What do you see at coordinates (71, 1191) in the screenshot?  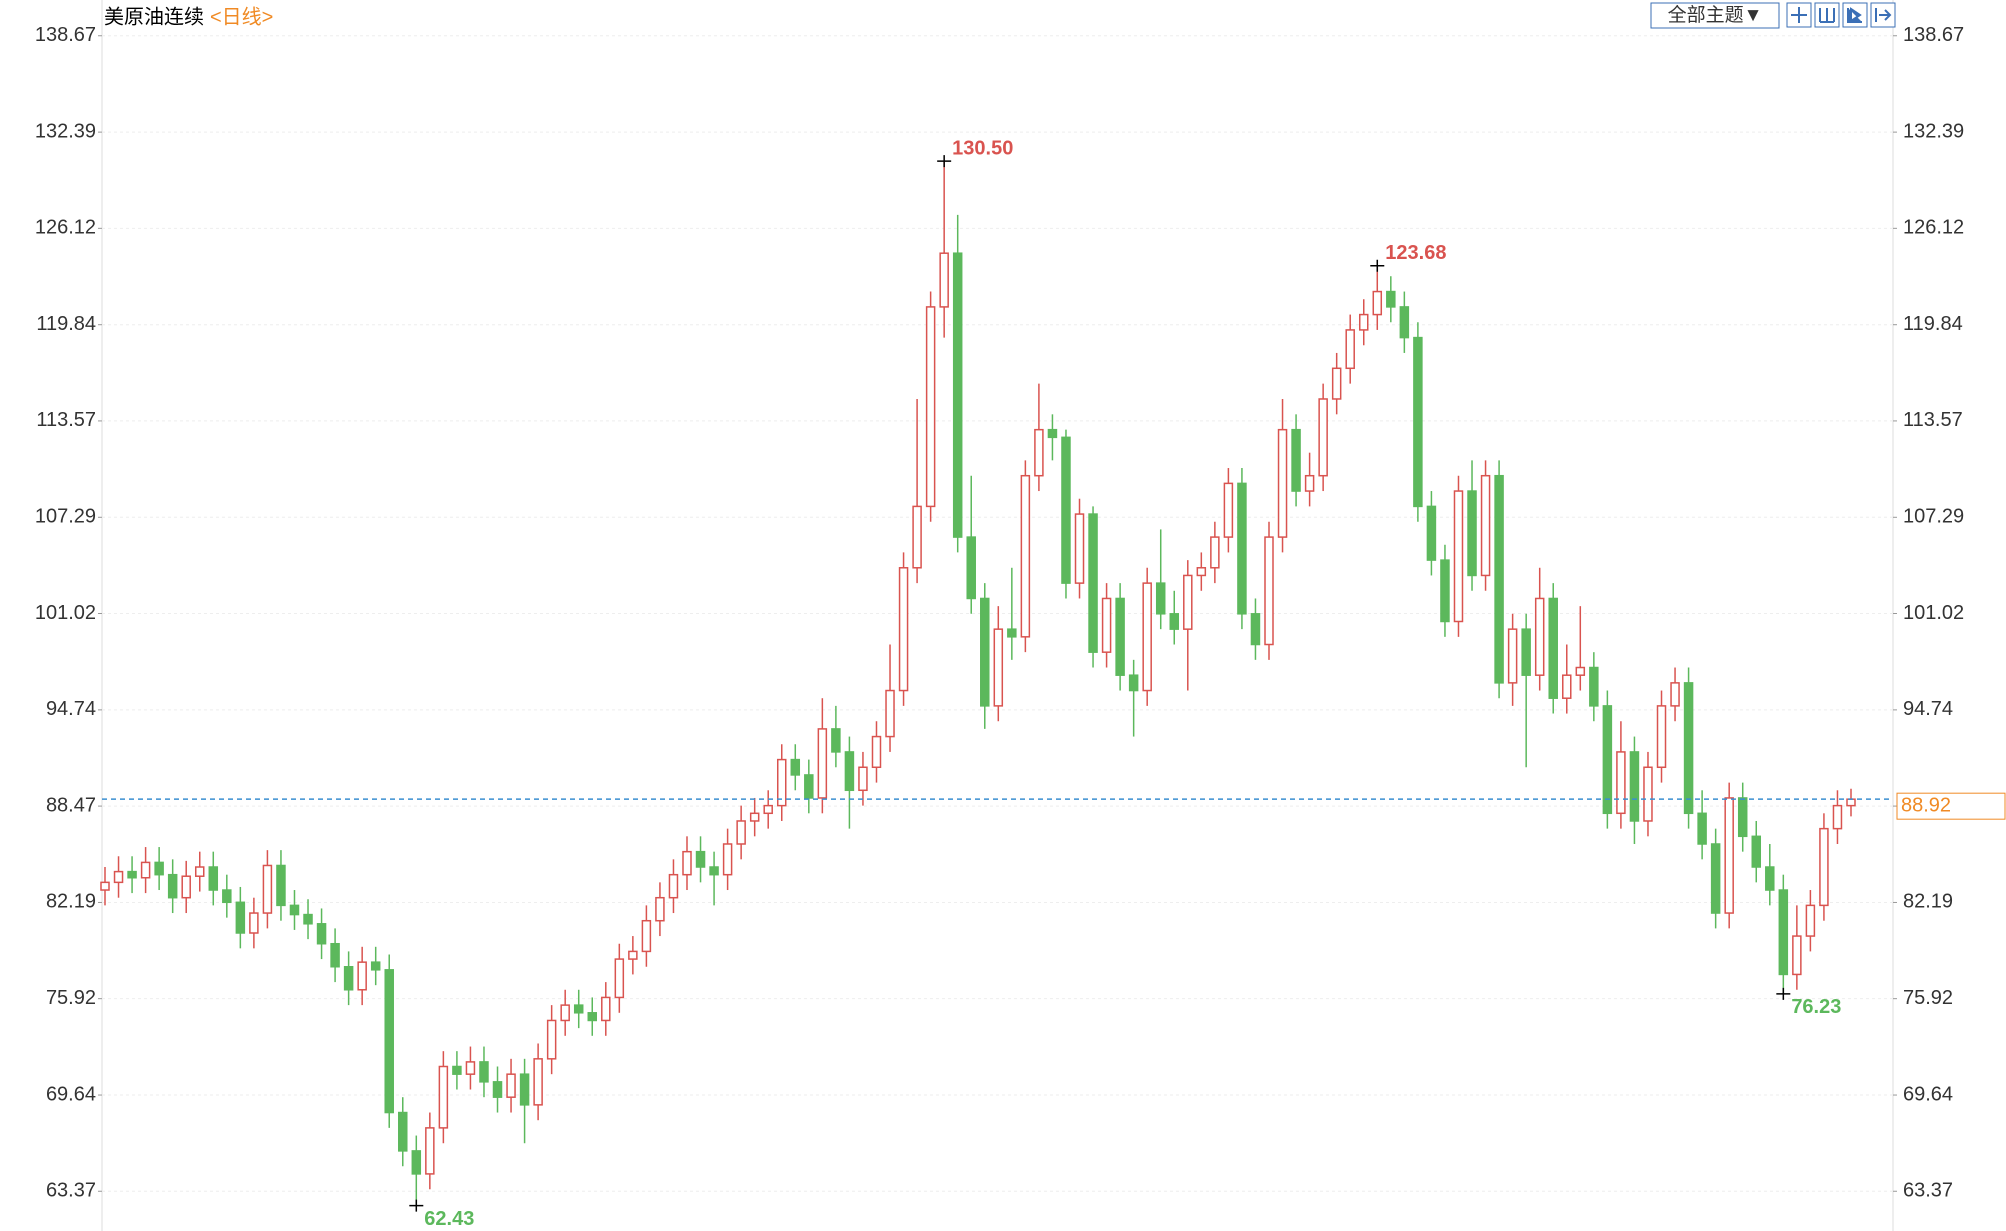 I see `y-tick-label: 63.37` at bounding box center [71, 1191].